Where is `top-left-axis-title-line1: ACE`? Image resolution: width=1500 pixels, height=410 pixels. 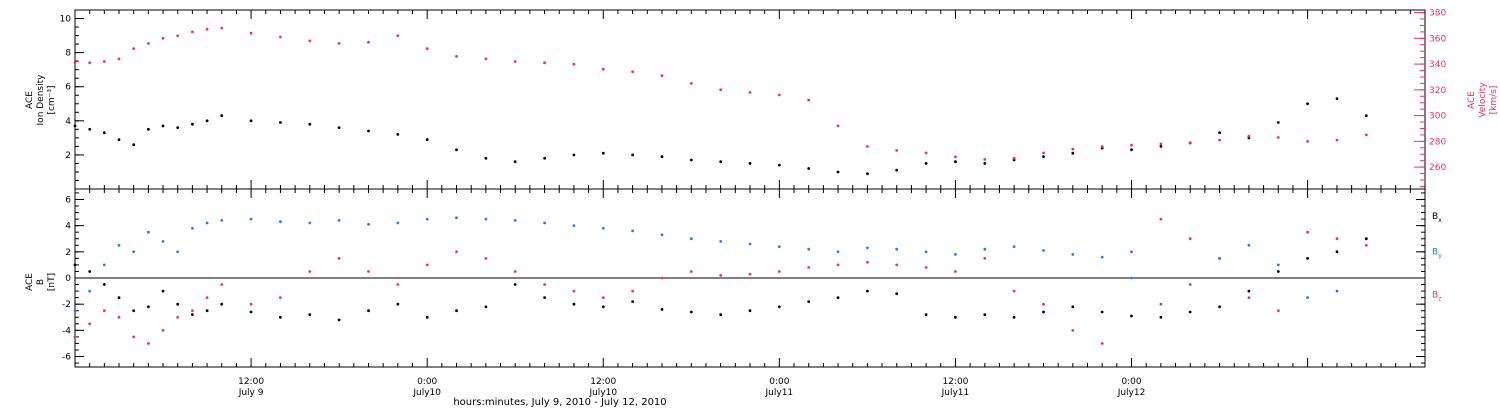
top-left-axis-title-line1: ACE is located at coordinates (30, 100).